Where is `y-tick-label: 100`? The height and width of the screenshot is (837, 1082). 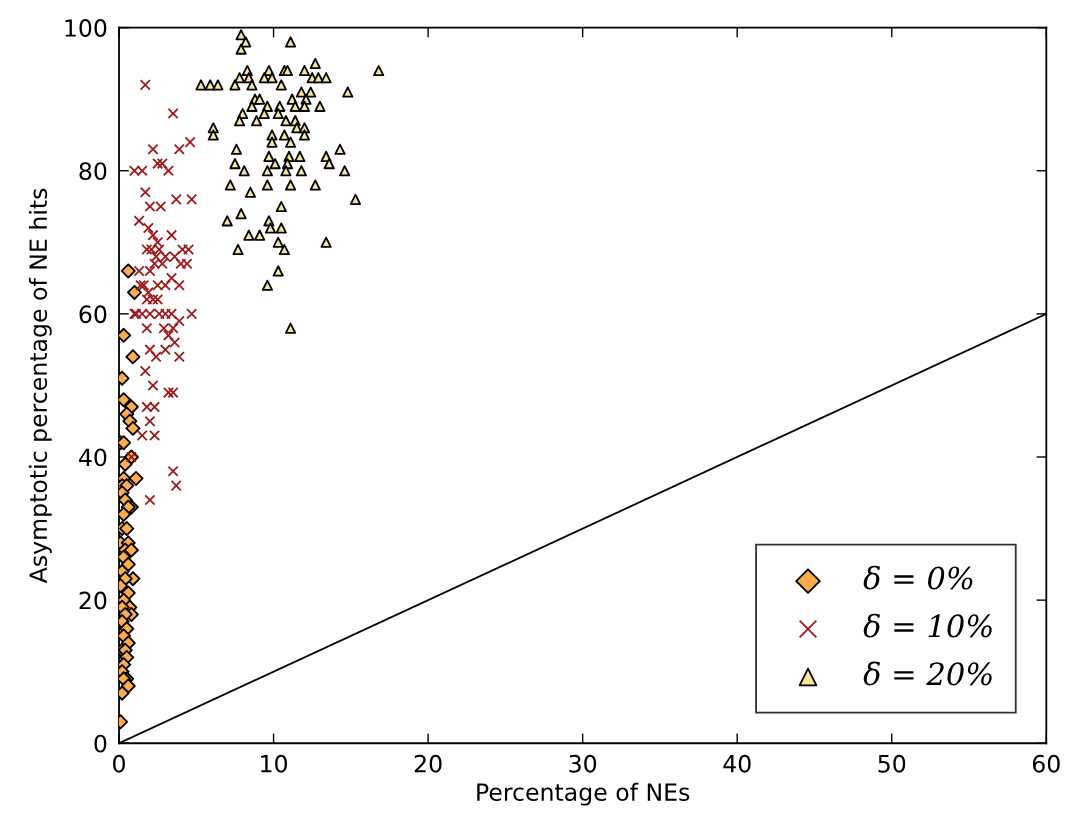
y-tick-label: 100 is located at coordinates (86, 28).